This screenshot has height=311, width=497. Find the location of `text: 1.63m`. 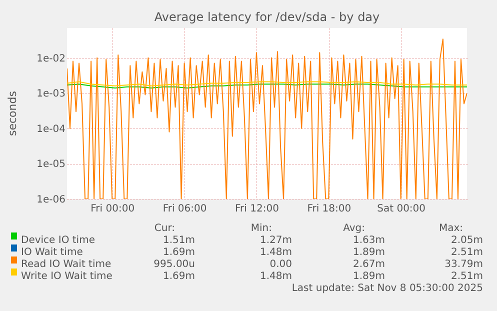

text: 1.63m is located at coordinates (368, 240).